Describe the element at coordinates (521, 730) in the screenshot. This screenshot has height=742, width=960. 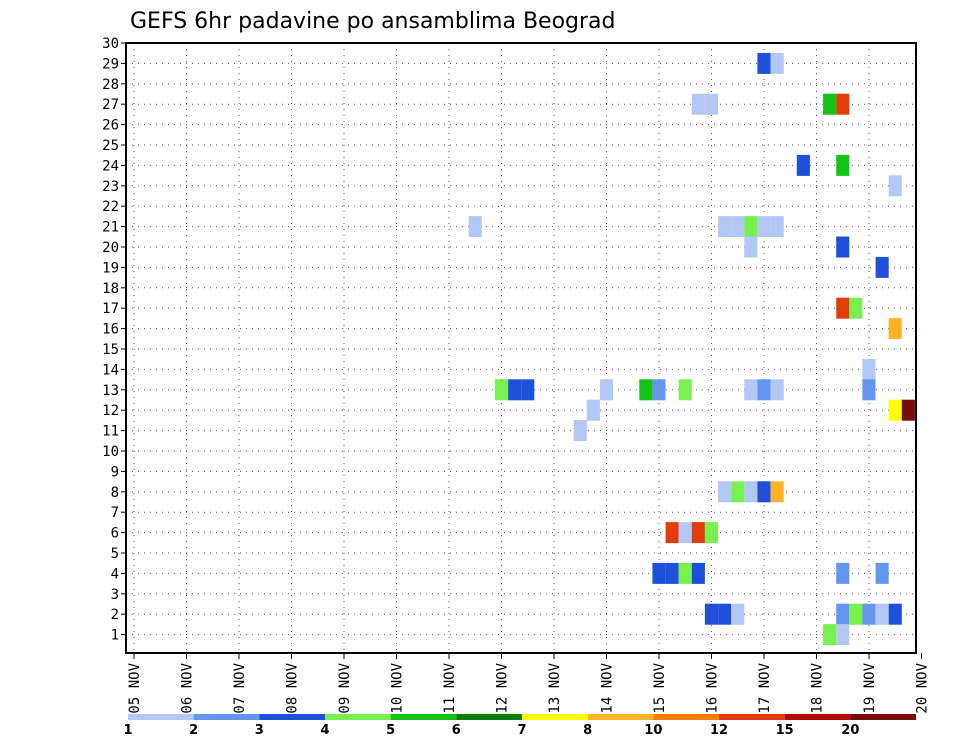
I see `legend-label: 7` at that location.